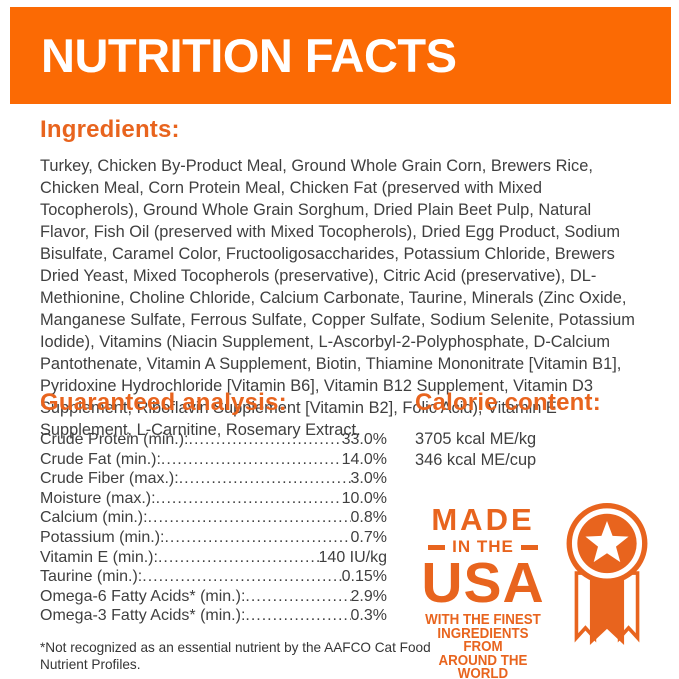 The width and height of the screenshot is (679, 679). Describe the element at coordinates (364, 439) in the screenshot. I see `analysis-value: 33.0%` at that location.